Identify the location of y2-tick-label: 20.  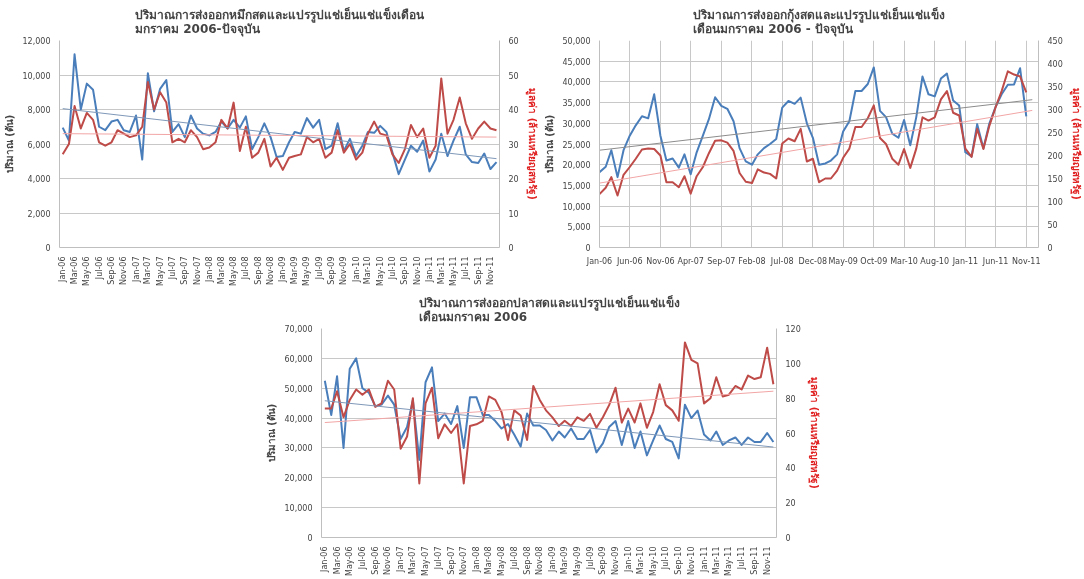
(790, 504).